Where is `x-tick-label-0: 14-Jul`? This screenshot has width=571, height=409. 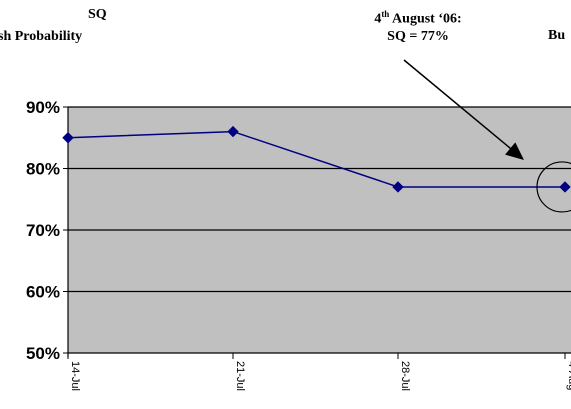 x-tick-label-0: 14-Jul is located at coordinates (75, 376).